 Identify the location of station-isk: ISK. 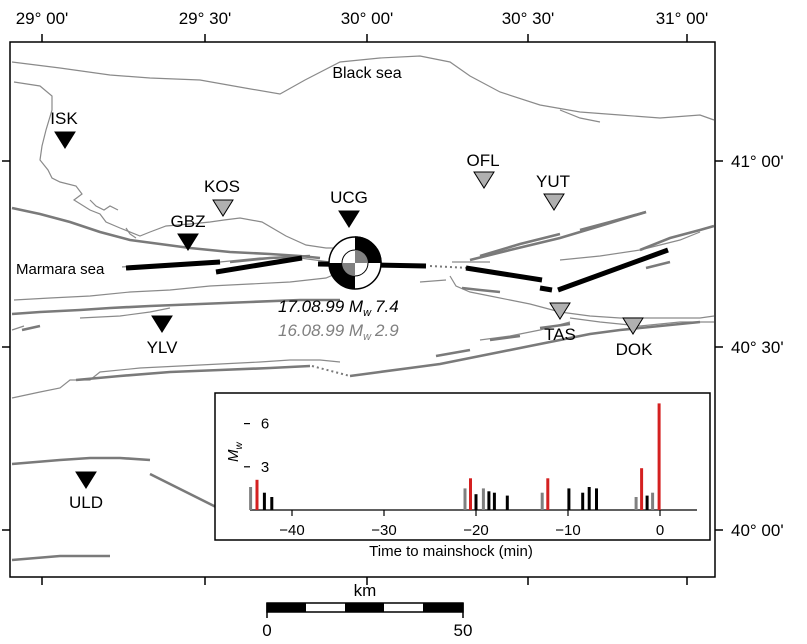
(64, 129).